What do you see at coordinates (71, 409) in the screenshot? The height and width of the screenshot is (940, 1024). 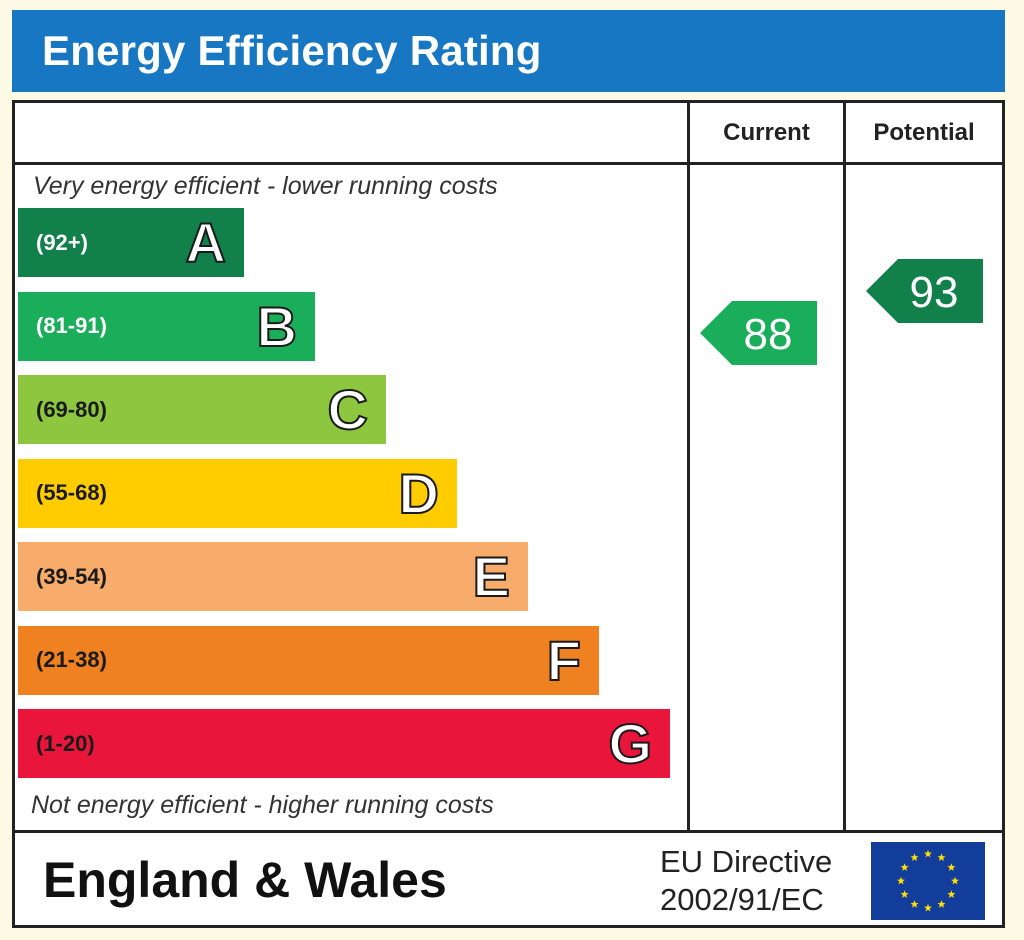 I see `band-range-label: (69-80)` at bounding box center [71, 409].